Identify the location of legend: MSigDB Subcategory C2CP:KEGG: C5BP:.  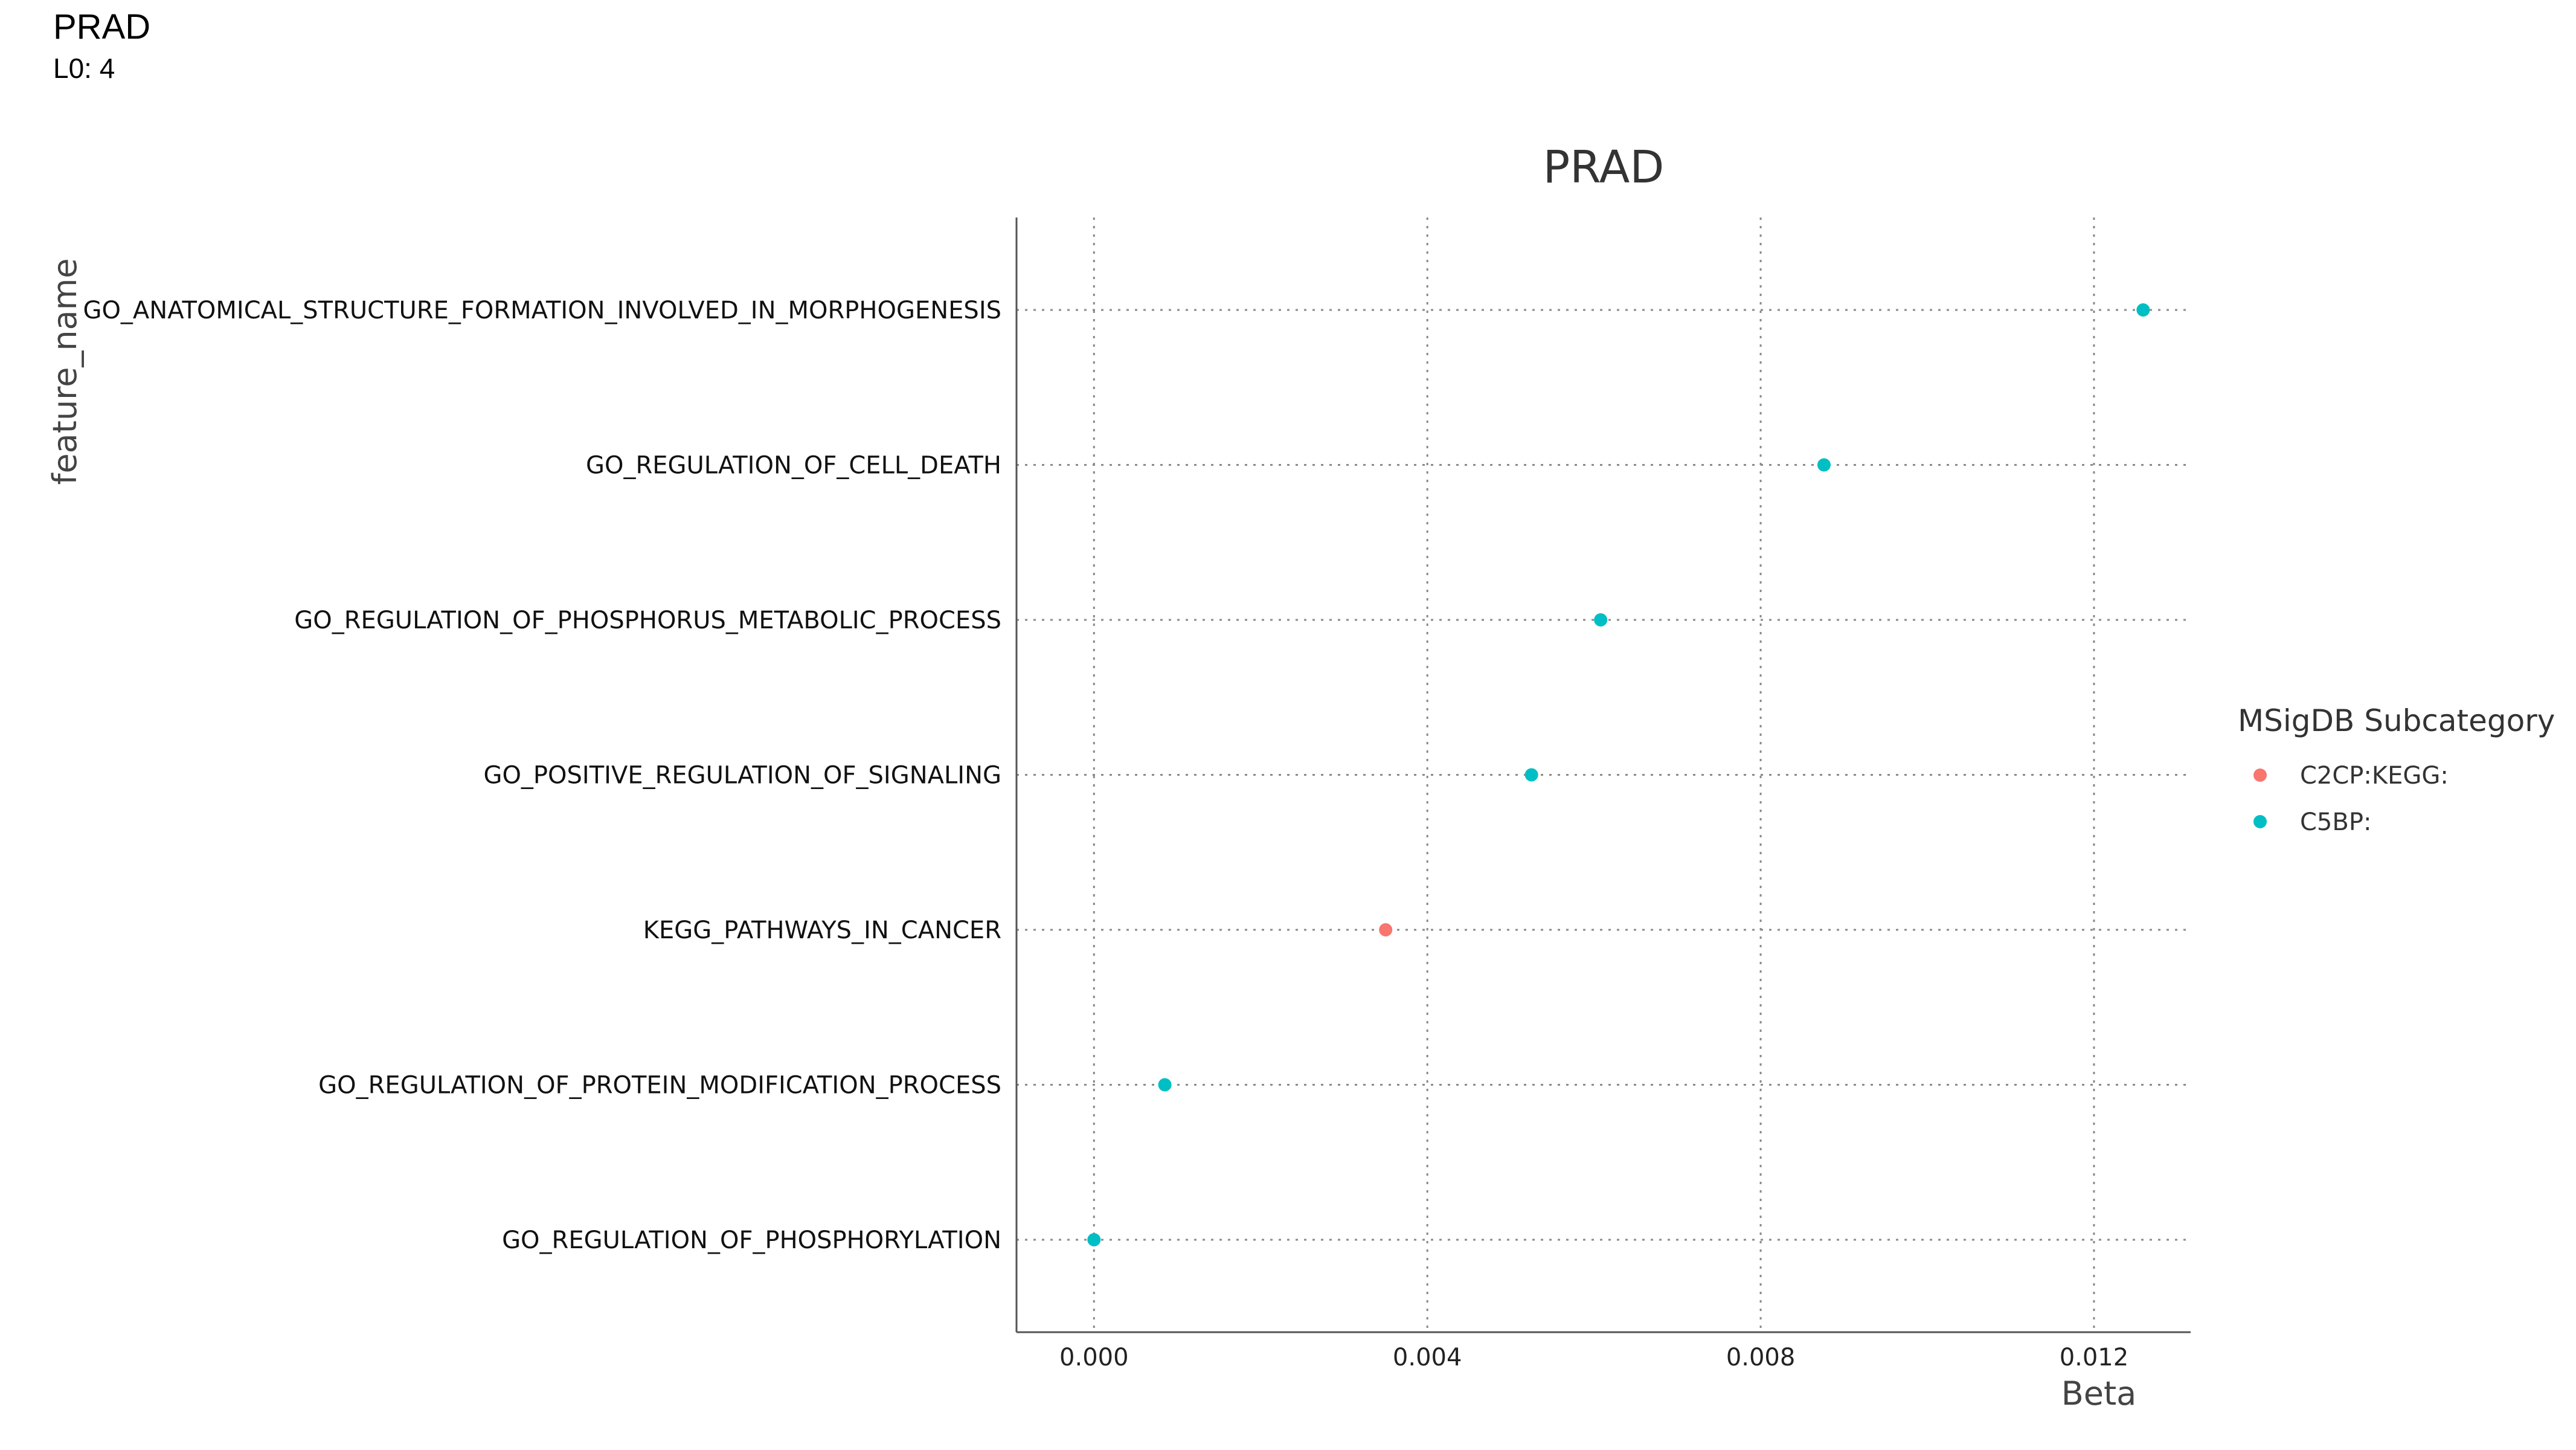
(2396, 769).